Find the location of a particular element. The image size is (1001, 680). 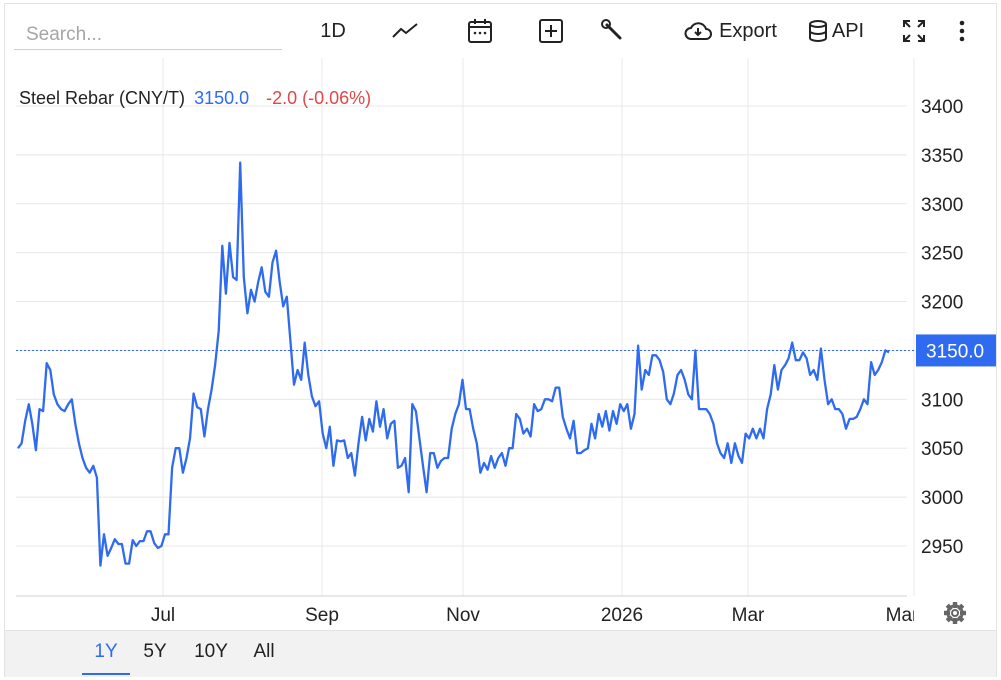

toolbar: 1D Export is located at coordinates (500, 29).